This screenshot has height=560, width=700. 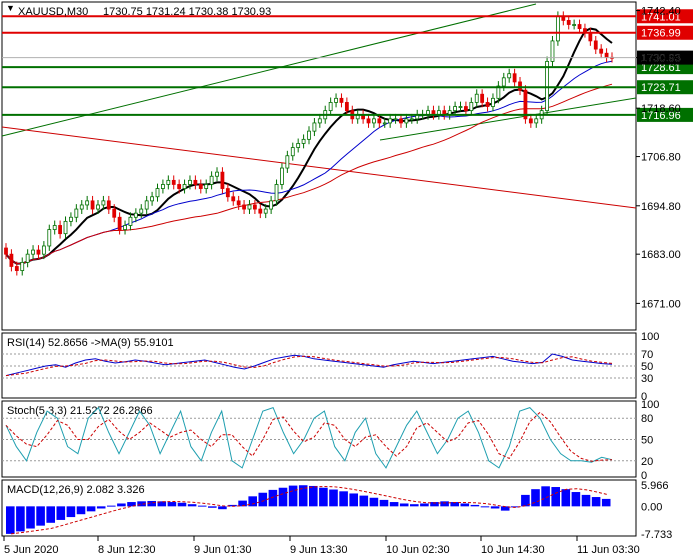 What do you see at coordinates (508, 119) in the screenshot?
I see `trendline-channel-green` at bounding box center [508, 119].